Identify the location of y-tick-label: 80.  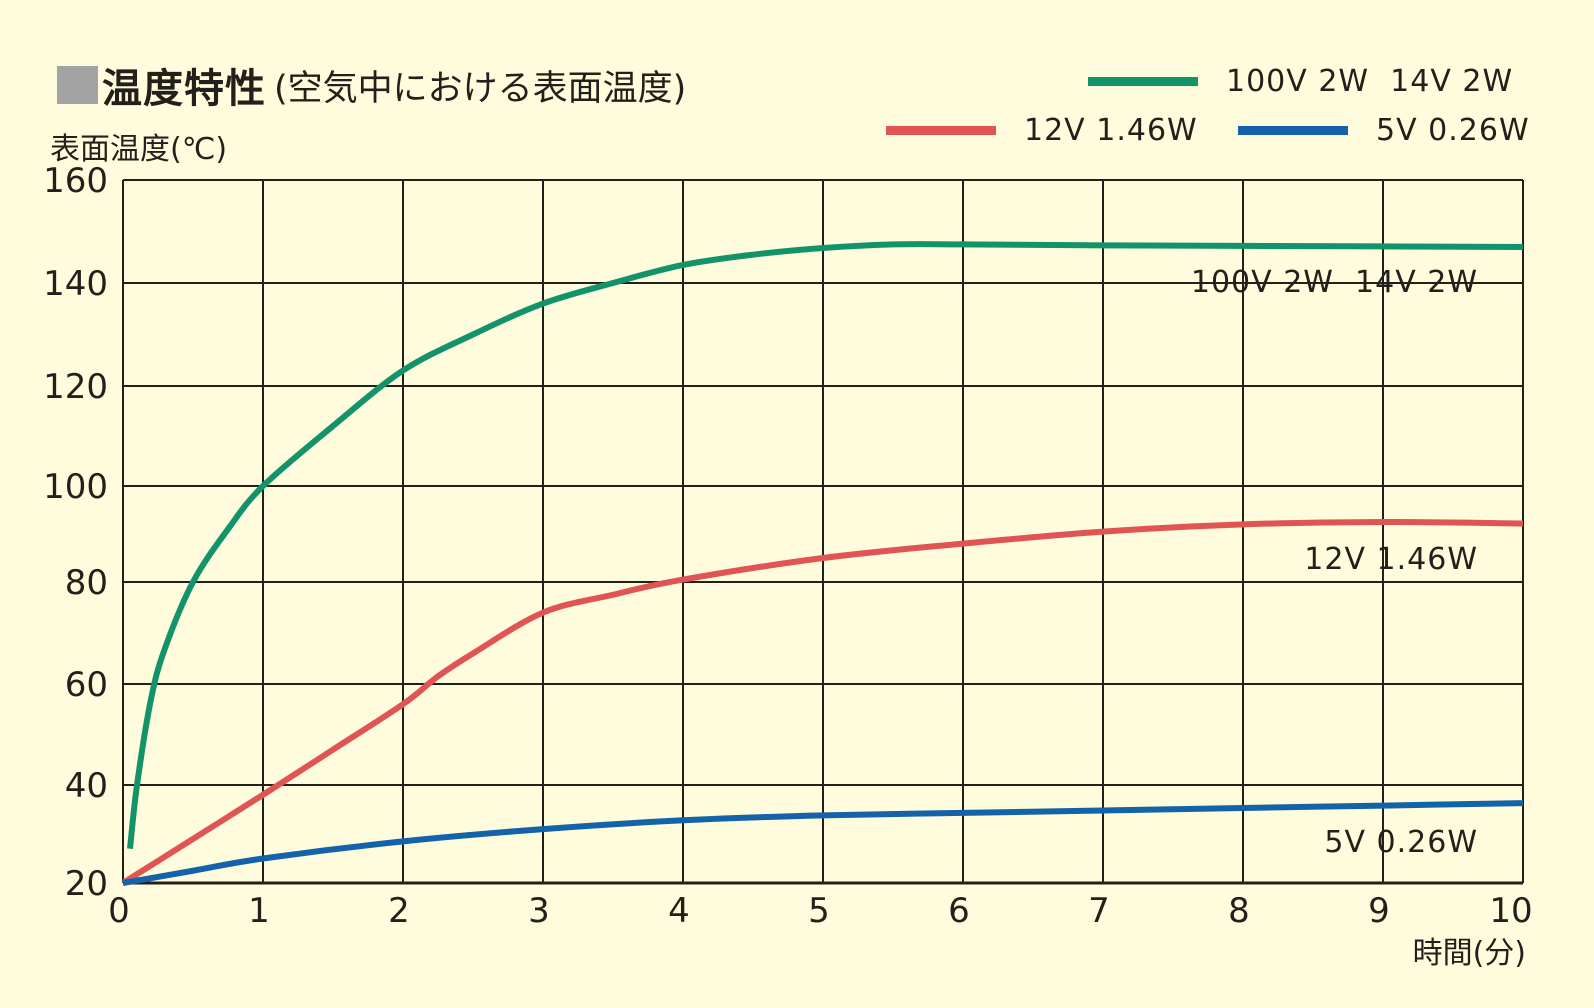
(86, 583).